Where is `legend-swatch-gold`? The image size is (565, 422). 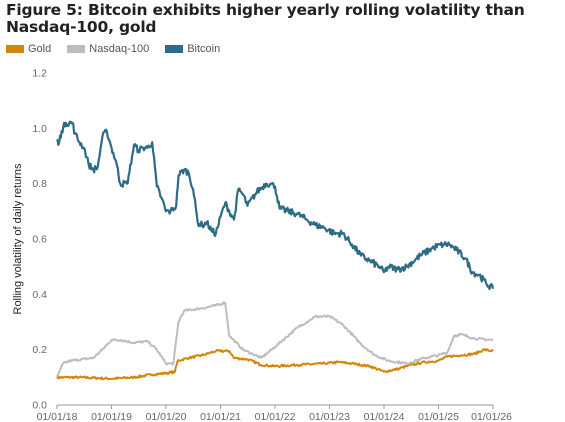 legend-swatch-gold is located at coordinates (15, 49).